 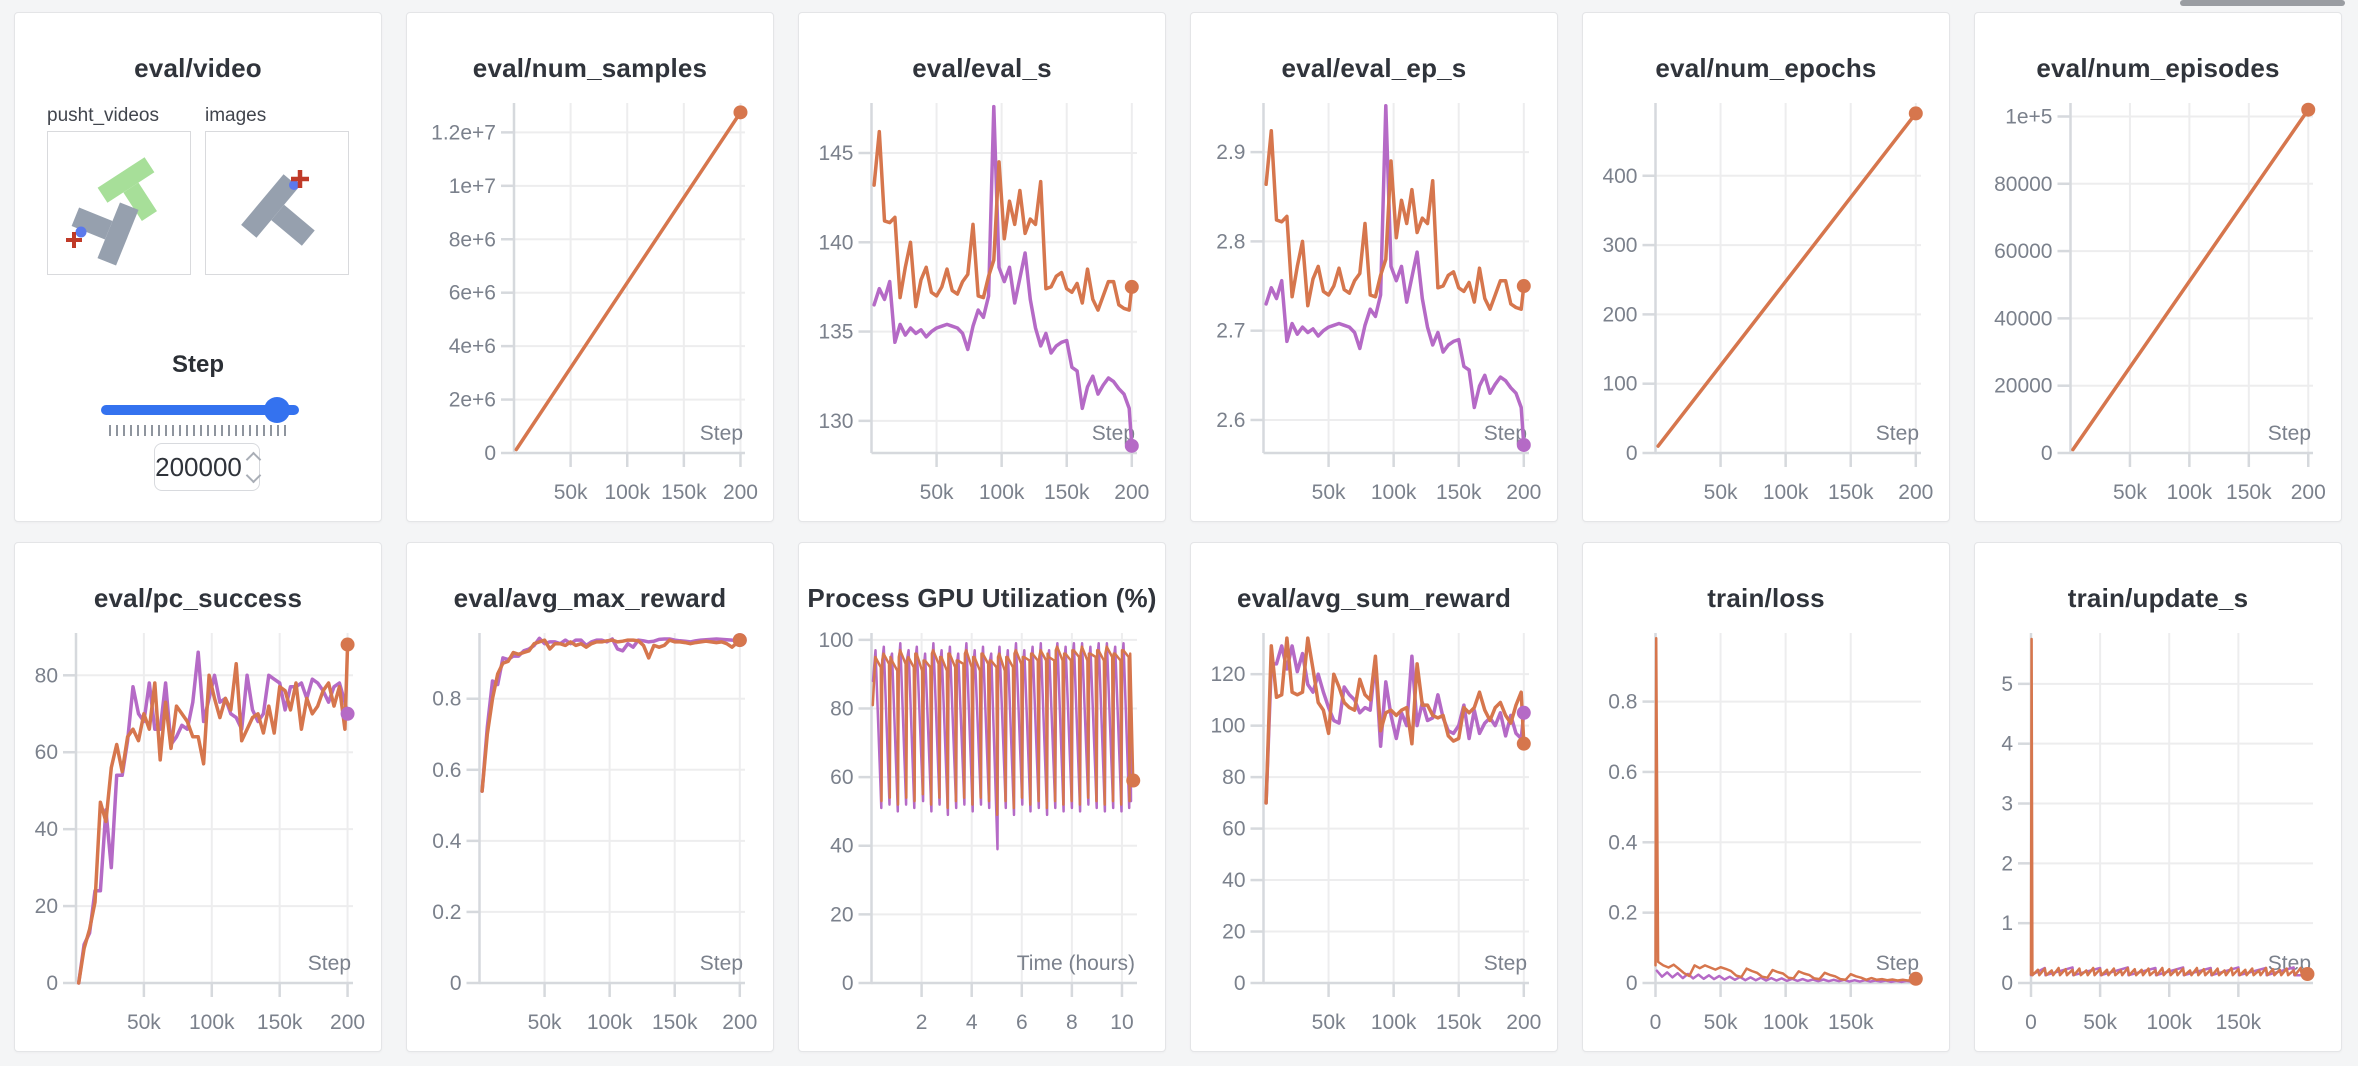 I want to click on chart-canvas: 0 20 40 60 80 50k 100k 150k 200 Step, so click(x=198, y=797).